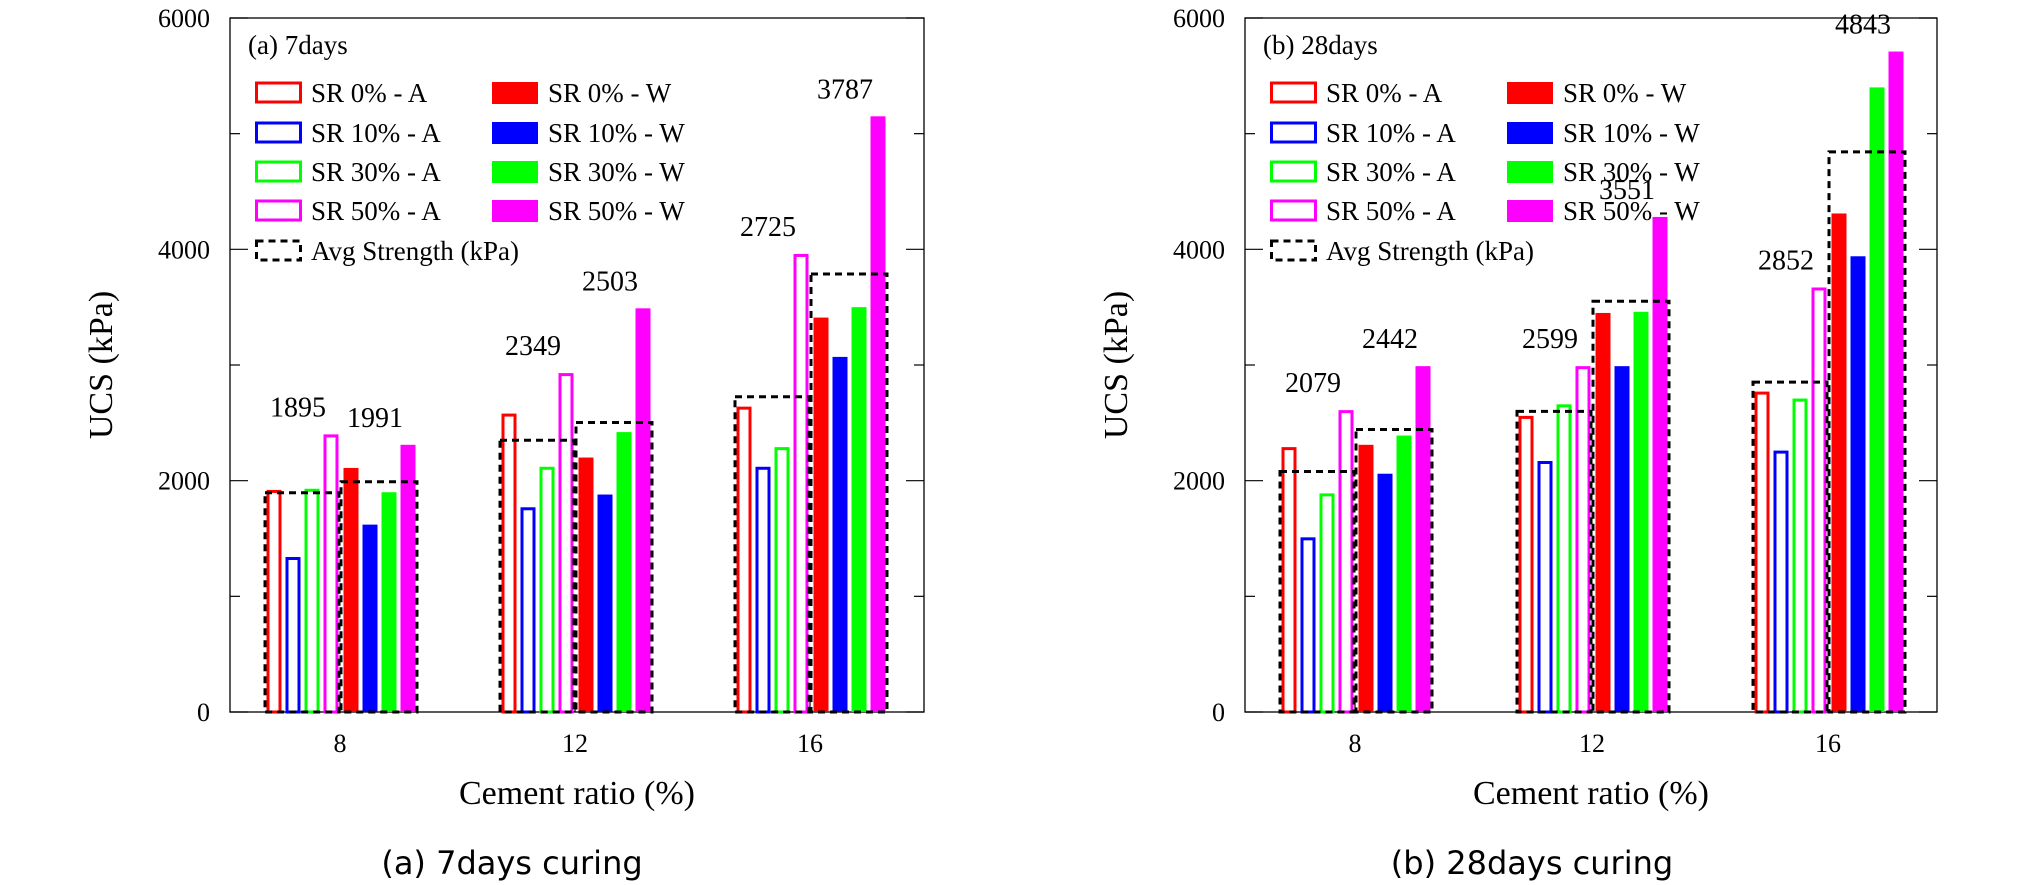 The image size is (2020, 885). What do you see at coordinates (1430, 251) in the screenshot?
I see `legend-label-avg: Avg Strength (kPa)` at bounding box center [1430, 251].